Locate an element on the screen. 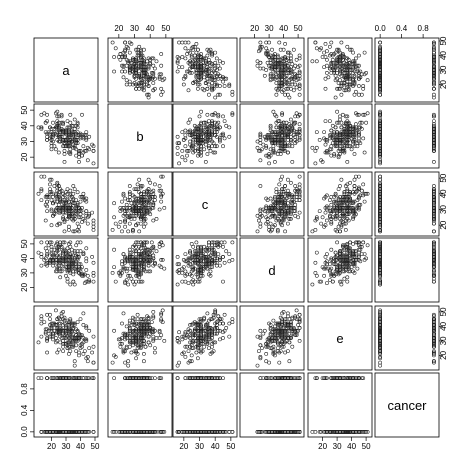 Image resolution: width=474 pixels, height=473 pixels. panel-b-vs-cancer is located at coordinates (407, 136).